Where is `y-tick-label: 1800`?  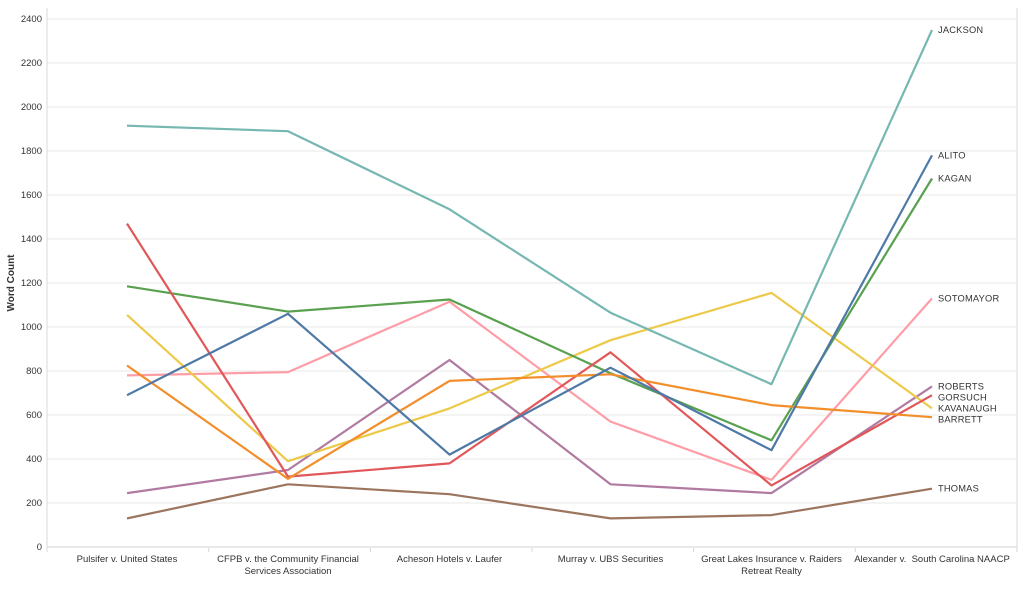 y-tick-label: 1800 is located at coordinates (31, 151).